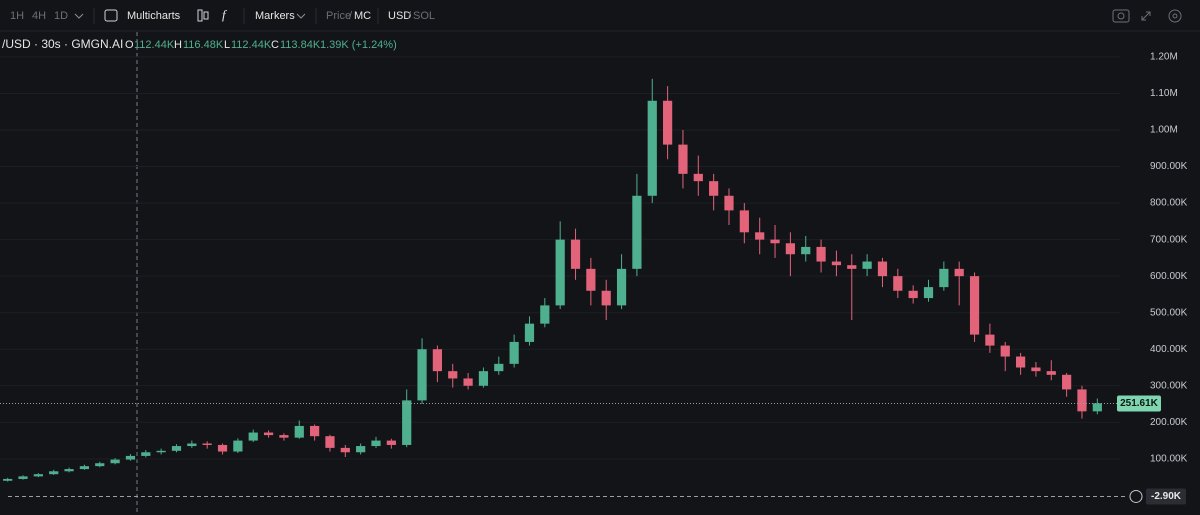  Describe the element at coordinates (275, 16) in the screenshot. I see `markers-button: Markers` at that location.